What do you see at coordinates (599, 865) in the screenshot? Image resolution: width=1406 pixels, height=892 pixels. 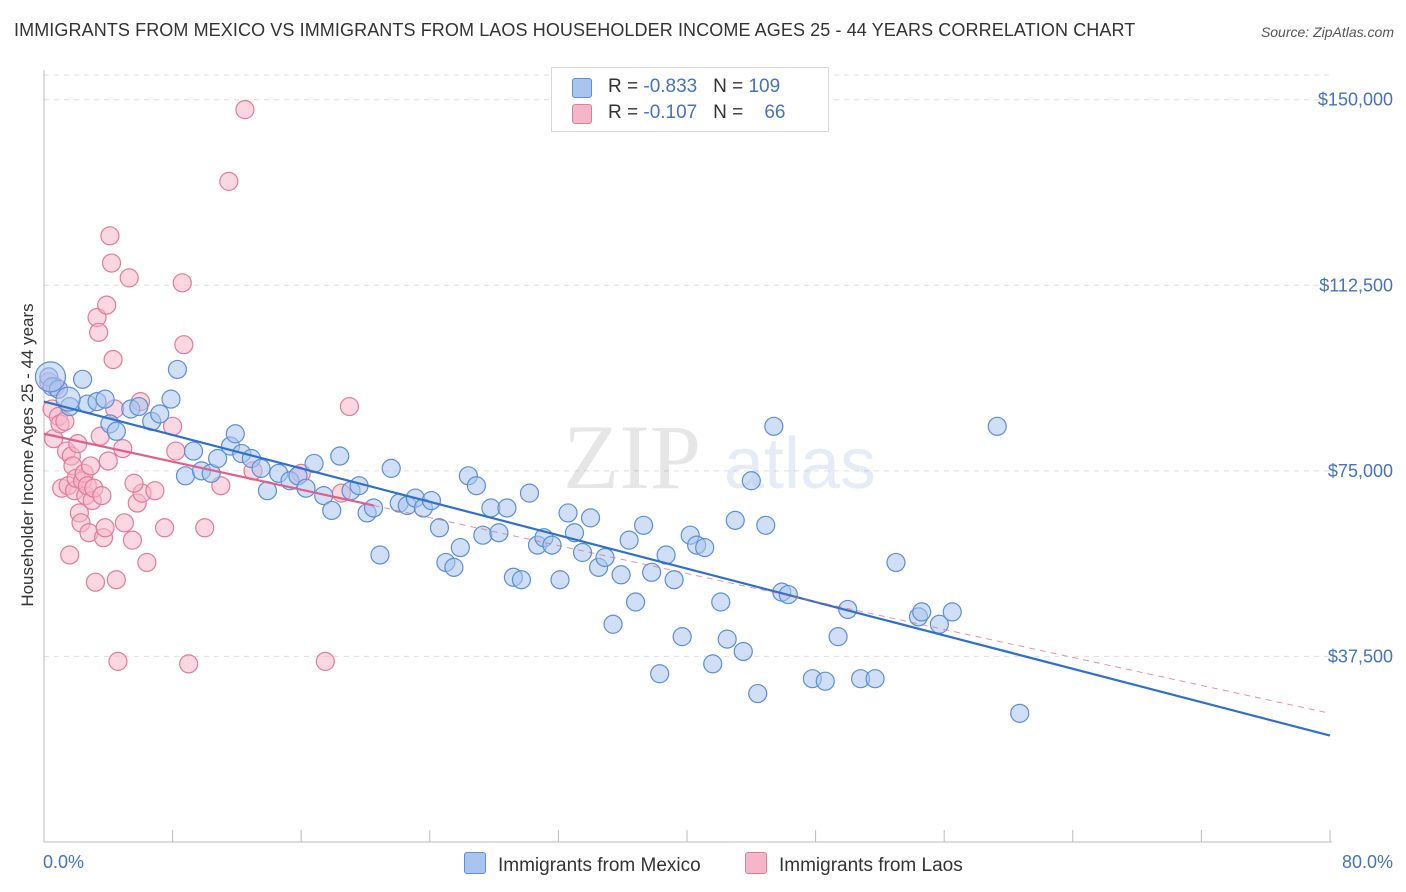 I see `bottom-legend-label-mexico: Immigrants from Mexico` at bounding box center [599, 865].